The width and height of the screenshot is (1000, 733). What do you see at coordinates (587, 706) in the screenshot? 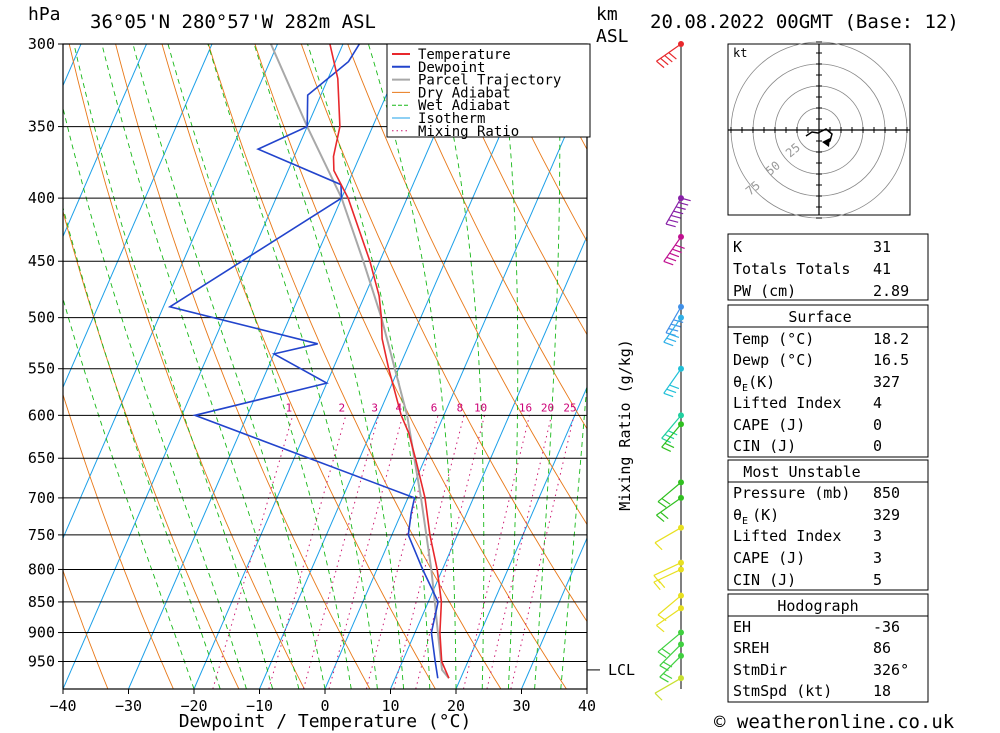
I see `temperature-tick-label: 40` at bounding box center [587, 706].